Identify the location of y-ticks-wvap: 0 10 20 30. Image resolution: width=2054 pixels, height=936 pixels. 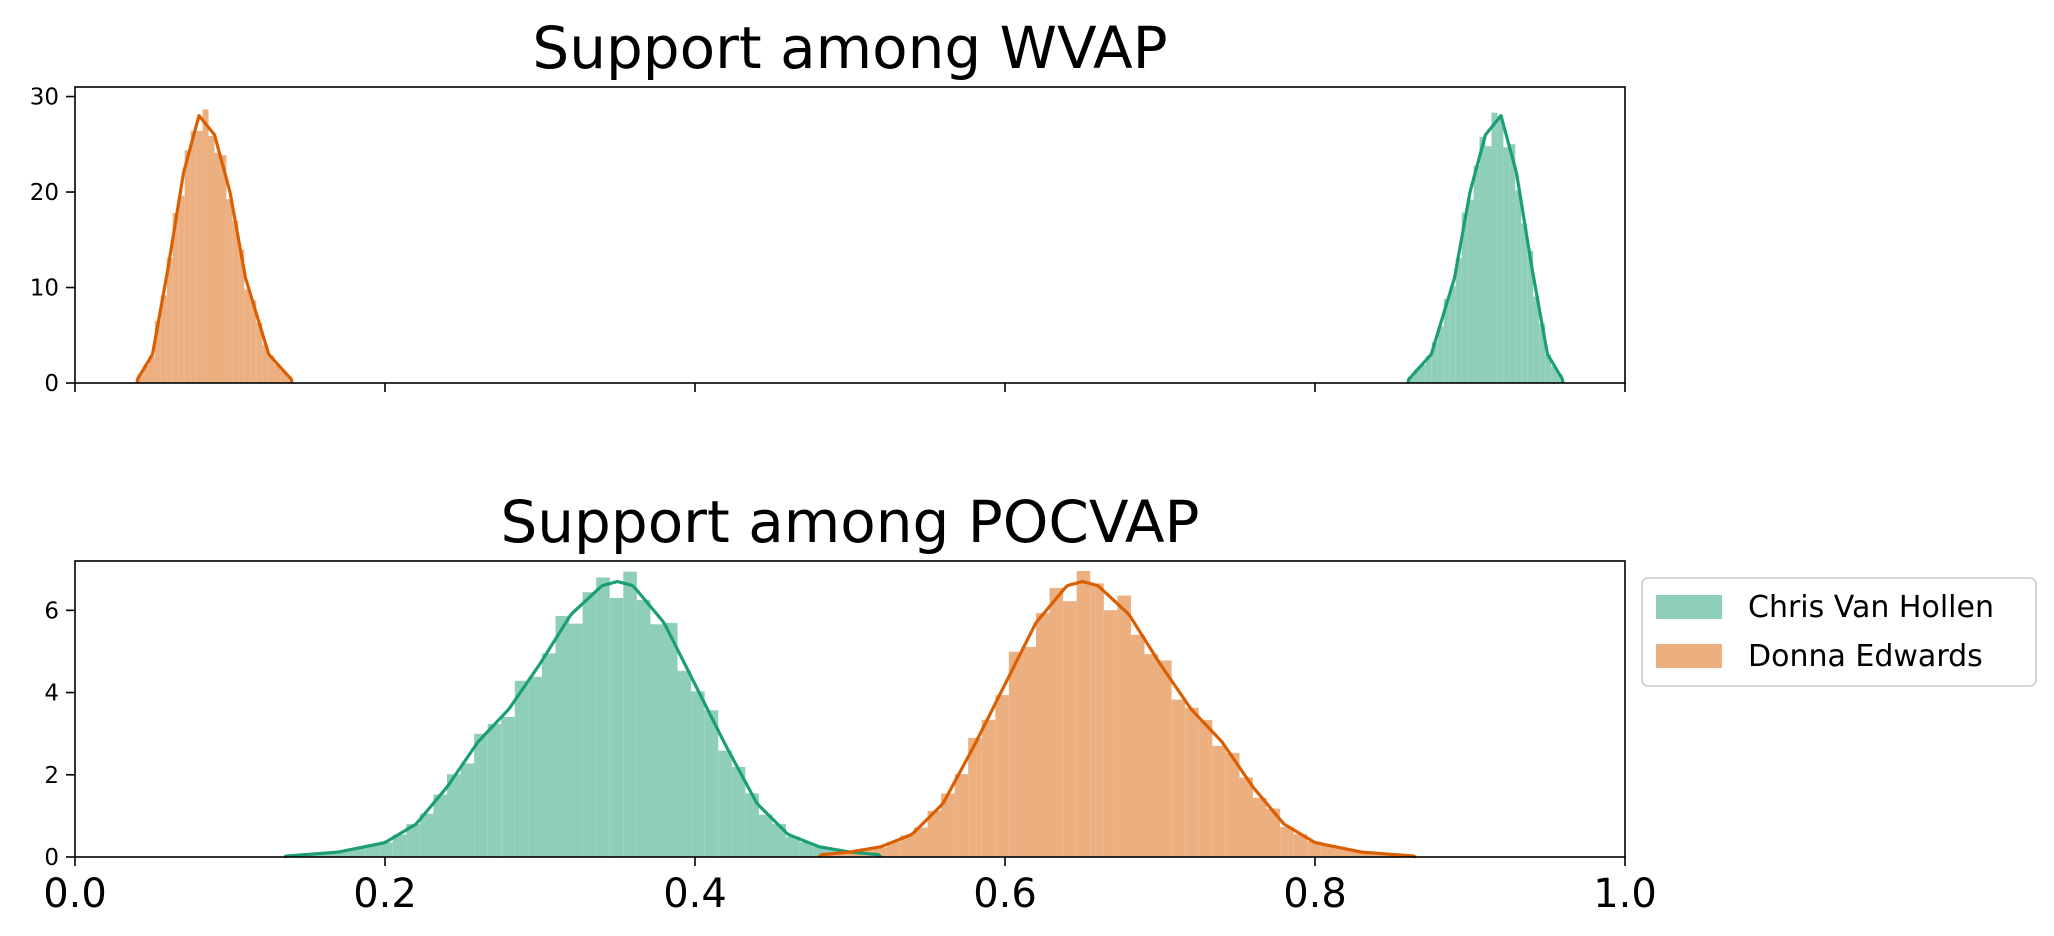
(52, 241).